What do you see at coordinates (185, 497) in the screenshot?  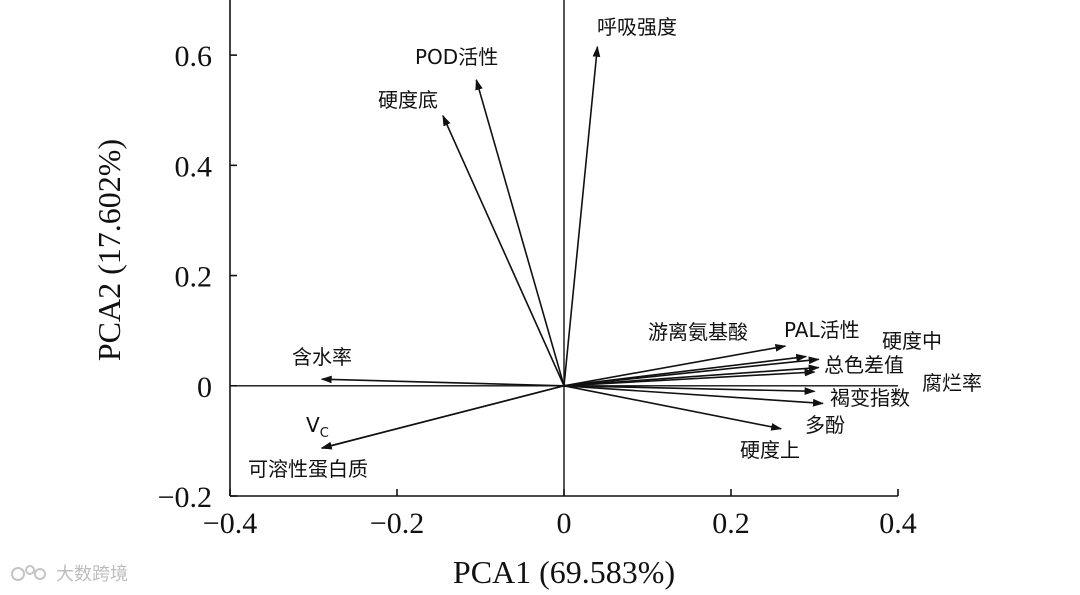 I see `y-tick-label: −0.2` at bounding box center [185, 497].